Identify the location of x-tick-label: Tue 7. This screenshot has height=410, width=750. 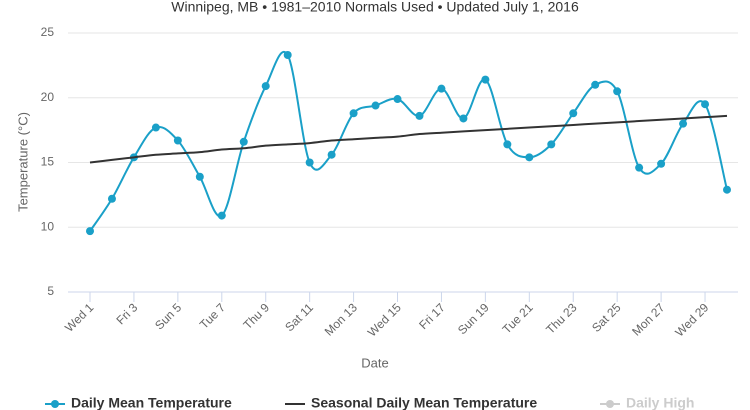
(213, 316).